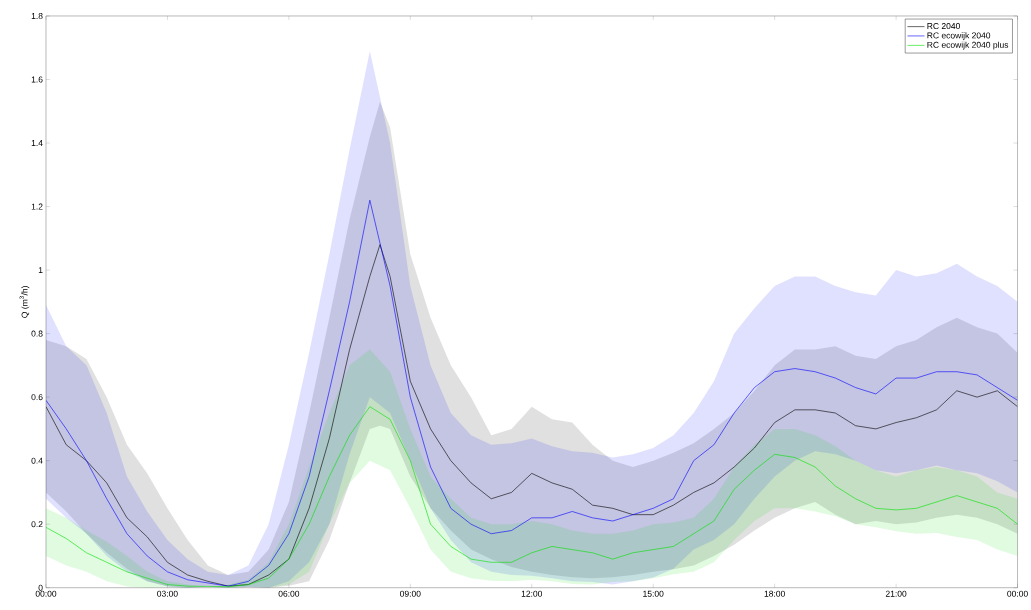 The width and height of the screenshot is (1031, 610). I want to click on y-tick-label: 0, so click(40, 587).